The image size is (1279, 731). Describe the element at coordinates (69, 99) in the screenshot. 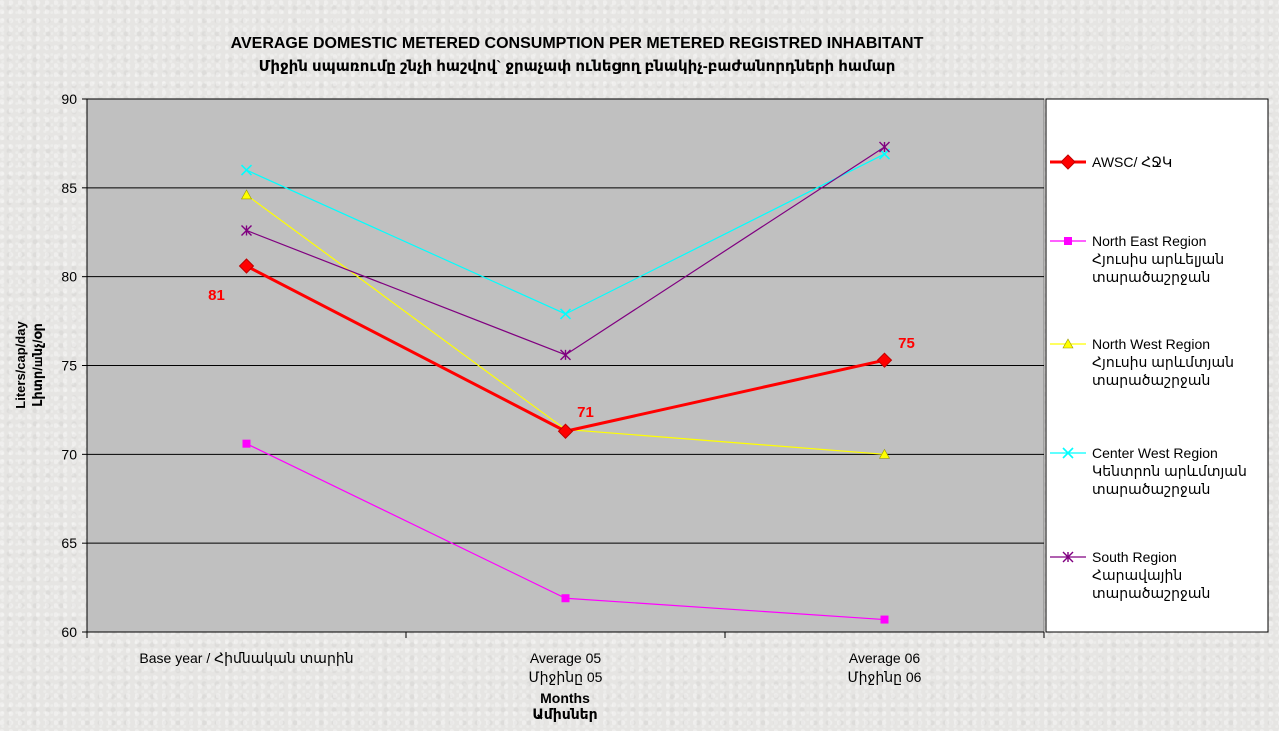

I see `y-tick-label: 90` at that location.